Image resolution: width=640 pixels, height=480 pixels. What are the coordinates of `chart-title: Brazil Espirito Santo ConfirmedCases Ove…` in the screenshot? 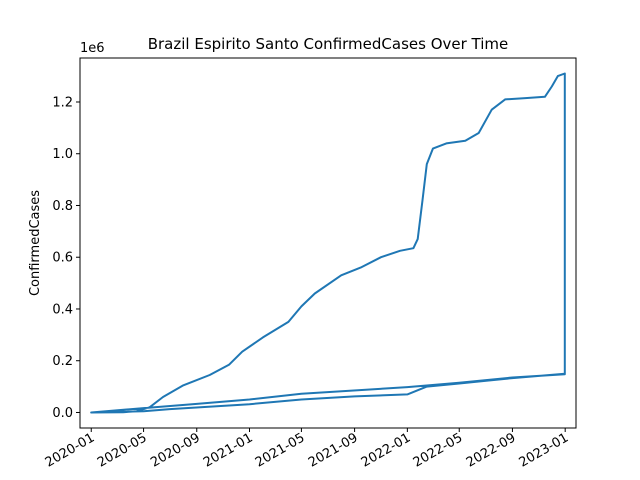 It's located at (328, 44).